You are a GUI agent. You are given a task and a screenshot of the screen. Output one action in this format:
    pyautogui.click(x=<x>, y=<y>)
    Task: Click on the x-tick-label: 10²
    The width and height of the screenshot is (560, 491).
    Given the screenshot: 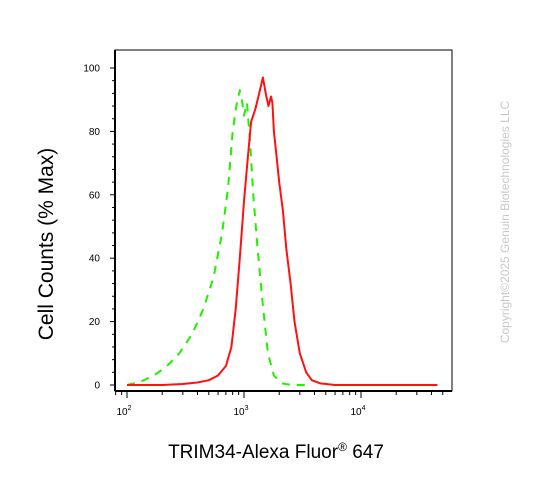 What is the action you would take?
    pyautogui.click(x=123, y=411)
    